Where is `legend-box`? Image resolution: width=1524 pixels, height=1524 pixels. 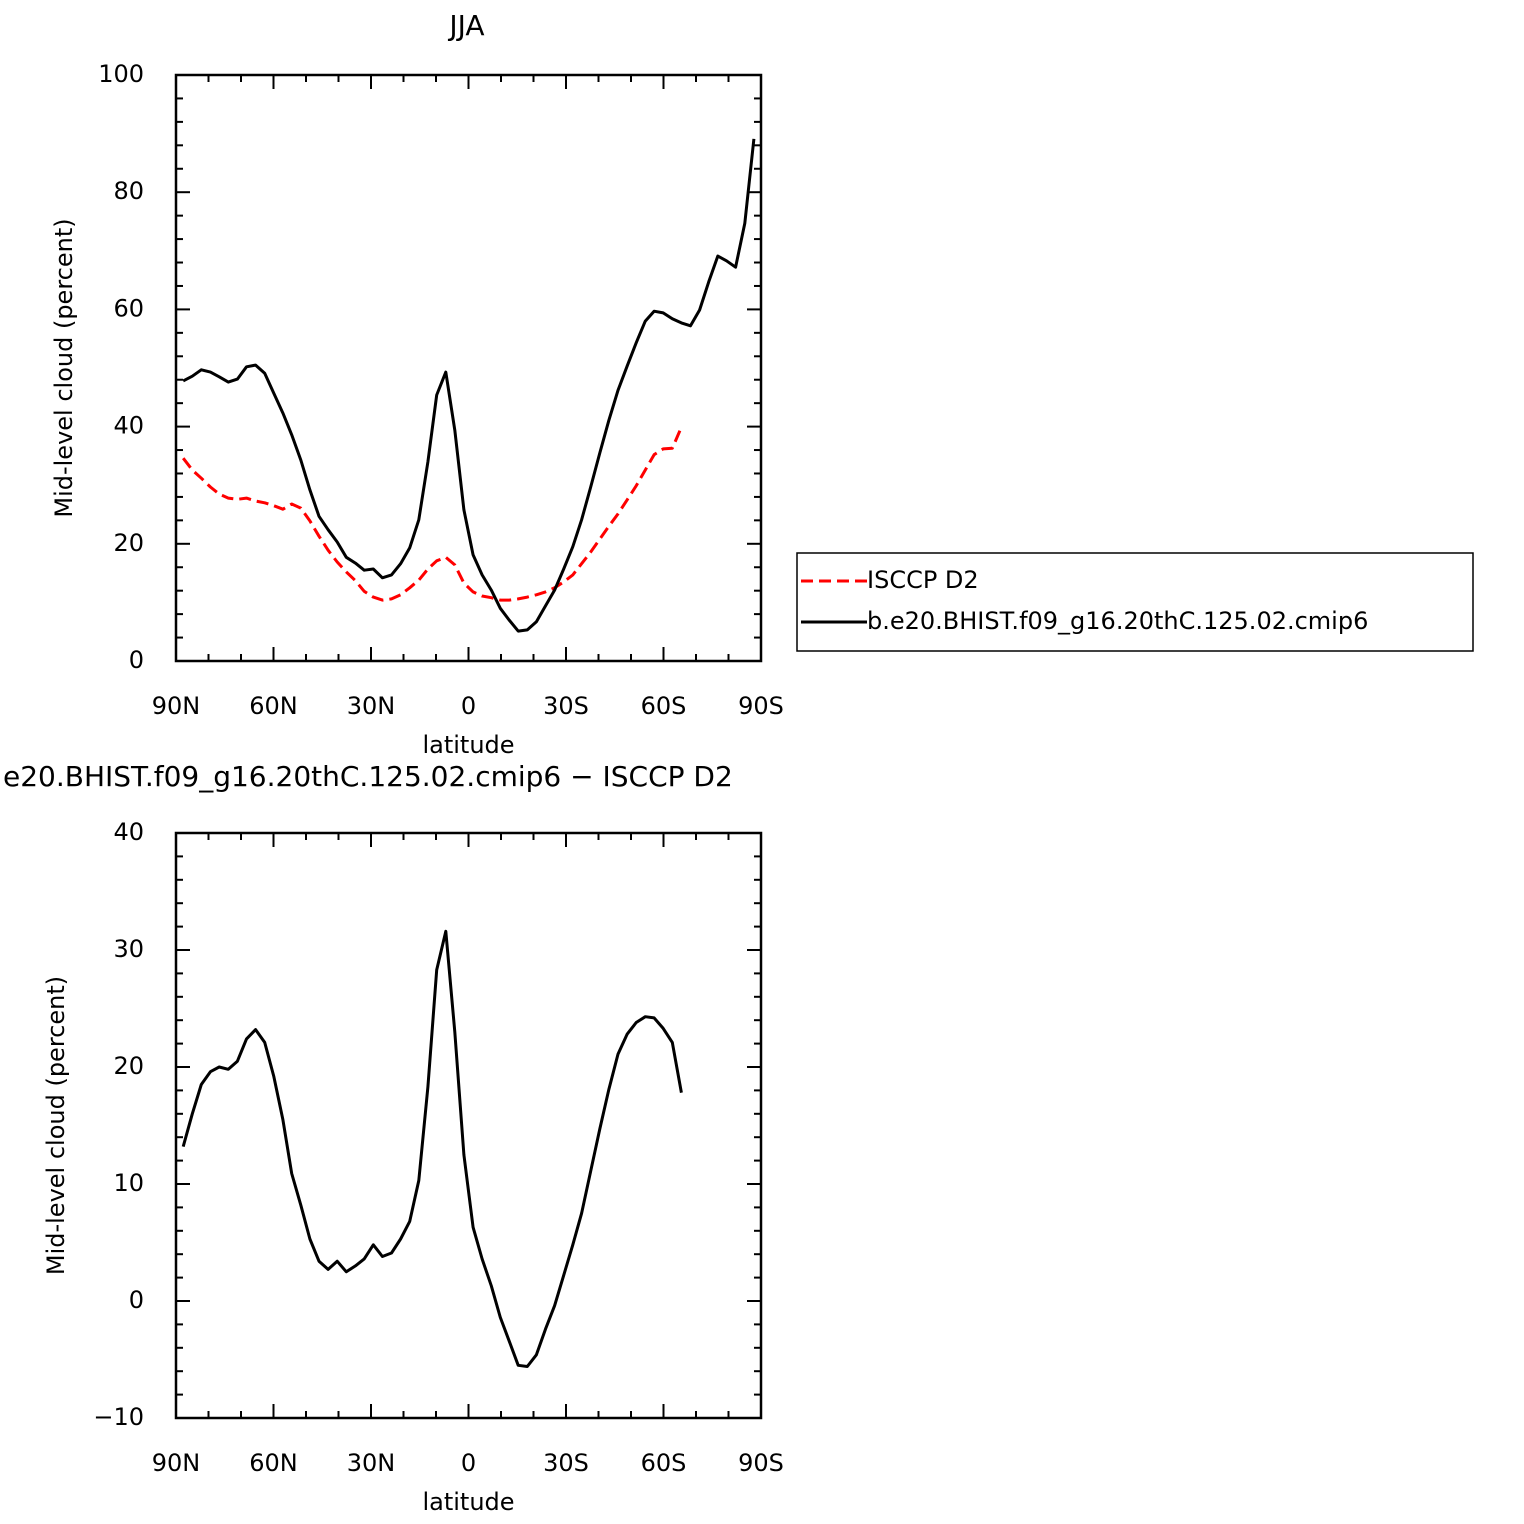
legend-box is located at coordinates (1135, 602).